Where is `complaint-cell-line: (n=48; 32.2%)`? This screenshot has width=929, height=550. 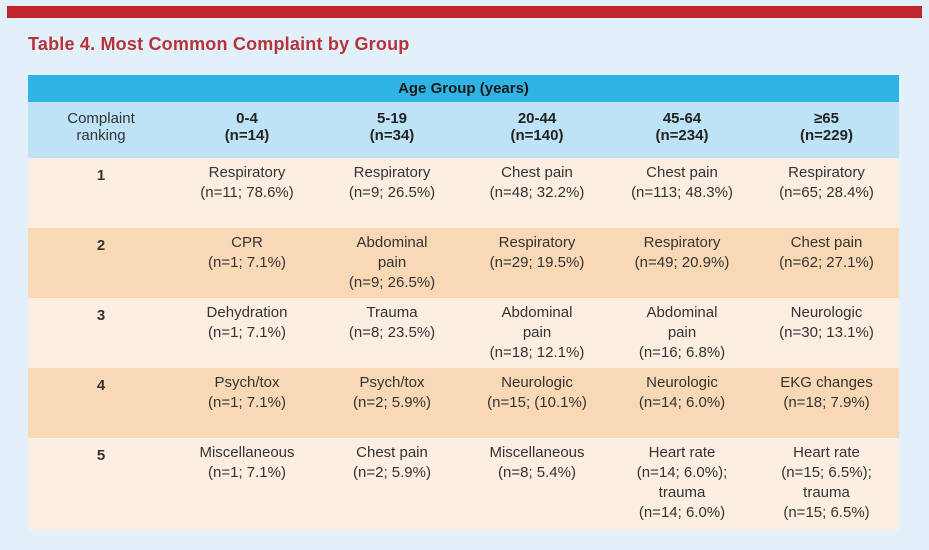
complaint-cell-line: (n=48; 32.2%) is located at coordinates (537, 192).